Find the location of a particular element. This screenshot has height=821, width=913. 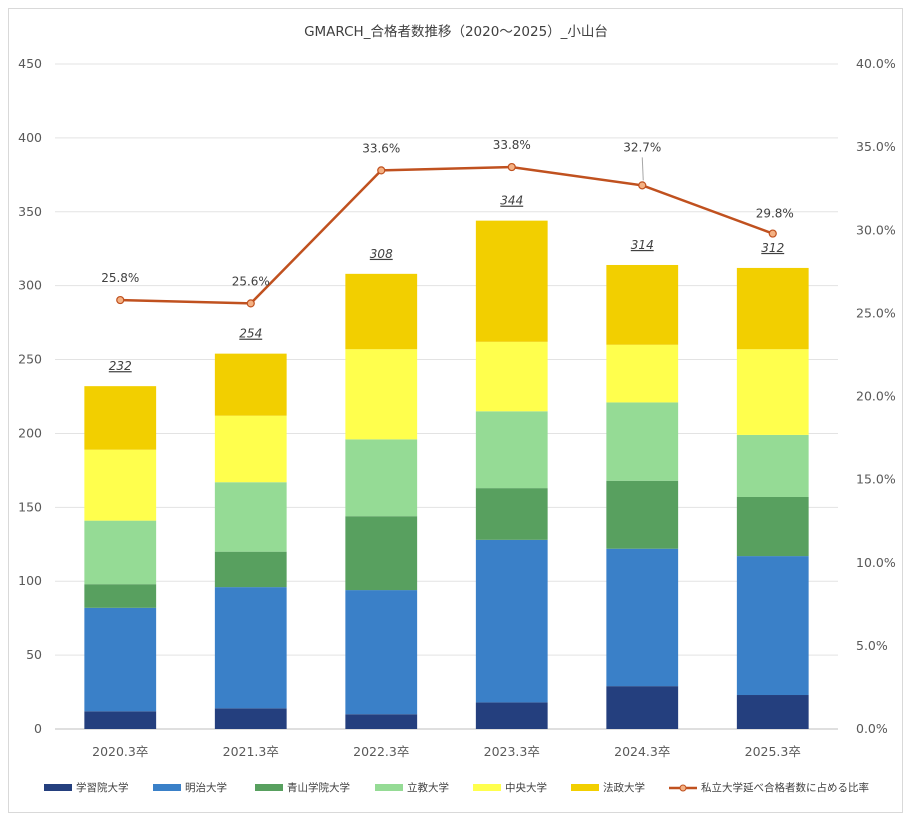

ratio-label: 25.6% is located at coordinates (251, 281).